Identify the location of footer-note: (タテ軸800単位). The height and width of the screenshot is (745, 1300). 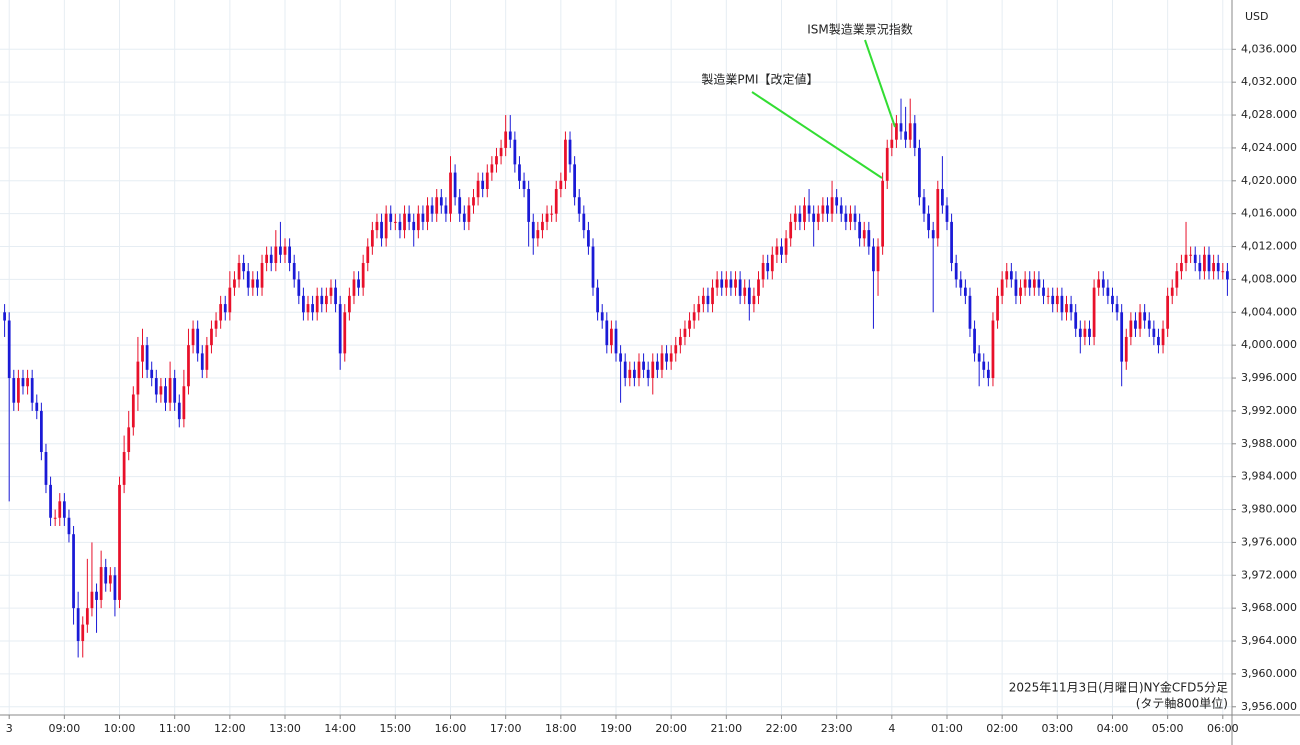
(1182, 703).